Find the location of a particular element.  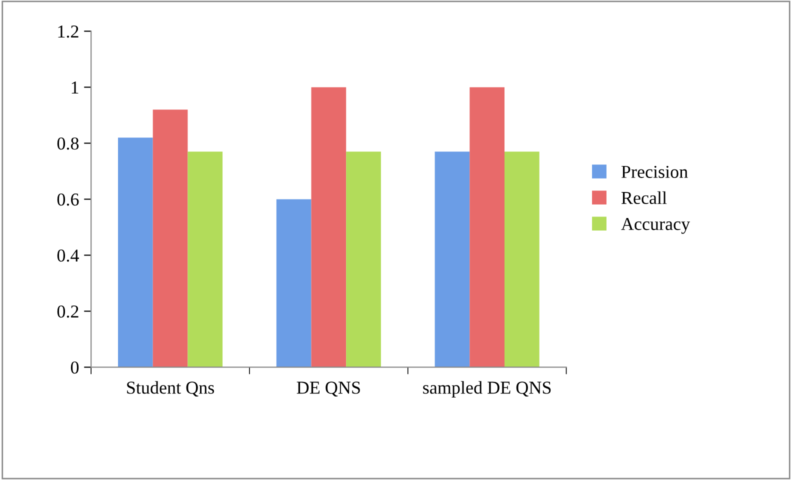

legend-label: Recall is located at coordinates (644, 197).